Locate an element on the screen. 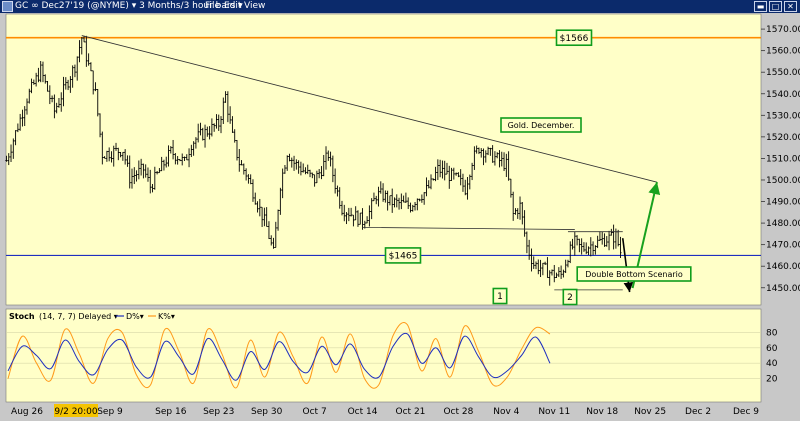 This screenshot has width=800, height=421. price-tick-label: 1460.00 is located at coordinates (783, 267).